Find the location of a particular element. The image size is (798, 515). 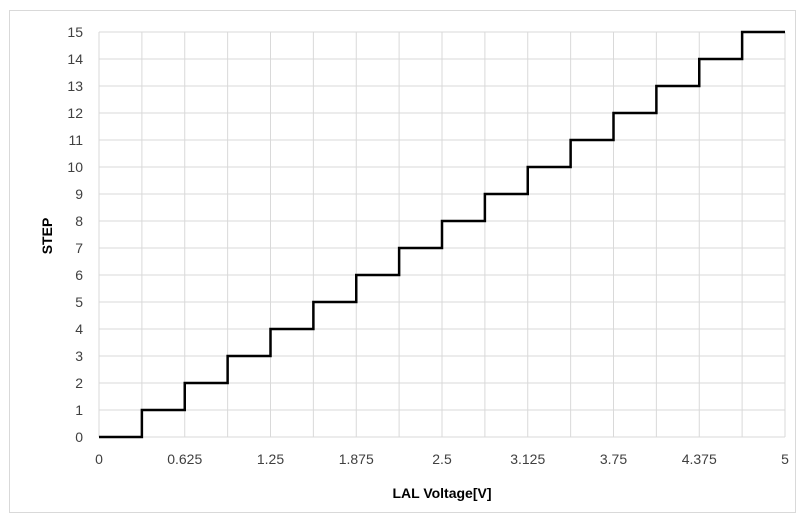

x-tick-labels: 0 0.625 1.25 1.875 2.5 3.125 3.75 4.375 5 is located at coordinates (442, 459).